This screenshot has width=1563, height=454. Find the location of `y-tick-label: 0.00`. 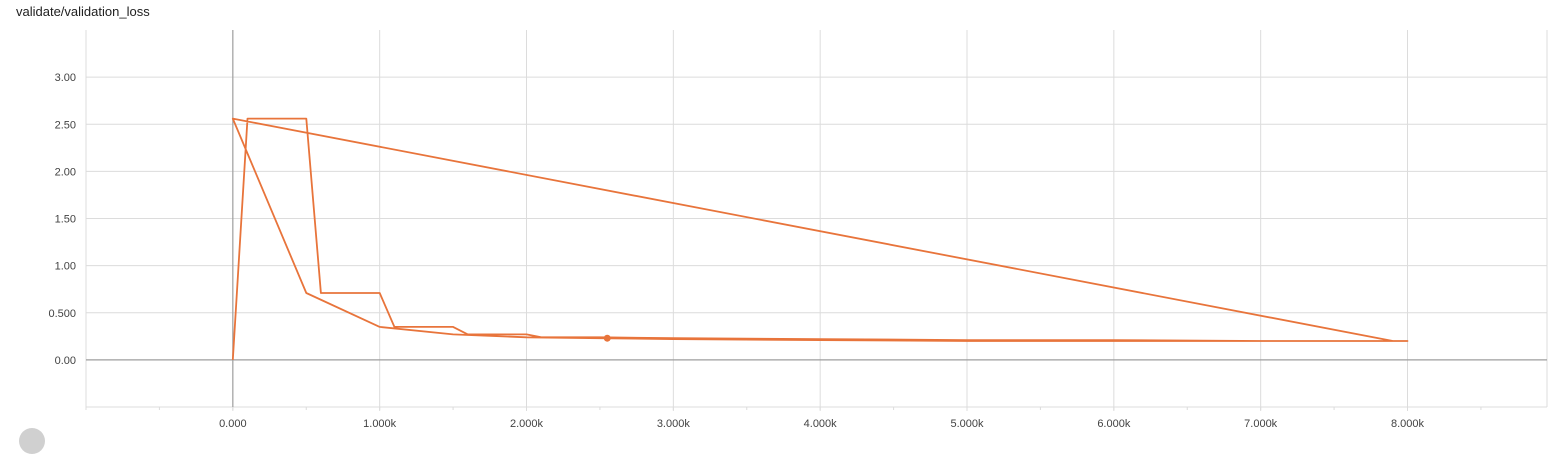

y-tick-label: 0.00 is located at coordinates (65, 361).